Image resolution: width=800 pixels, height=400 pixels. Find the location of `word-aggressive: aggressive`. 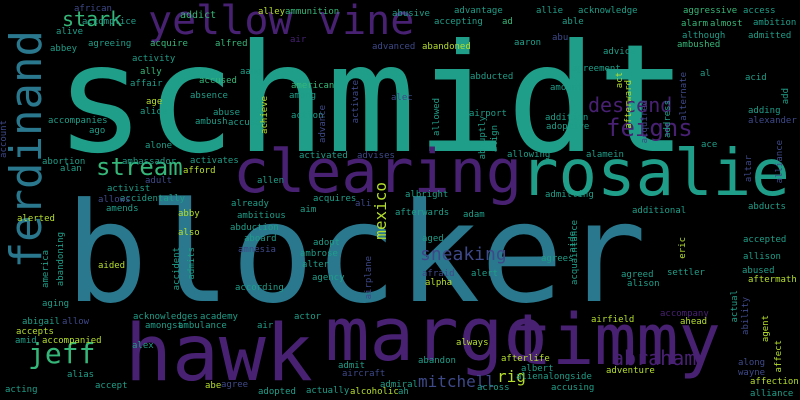

word-aggressive: aggressive is located at coordinates (710, 11).